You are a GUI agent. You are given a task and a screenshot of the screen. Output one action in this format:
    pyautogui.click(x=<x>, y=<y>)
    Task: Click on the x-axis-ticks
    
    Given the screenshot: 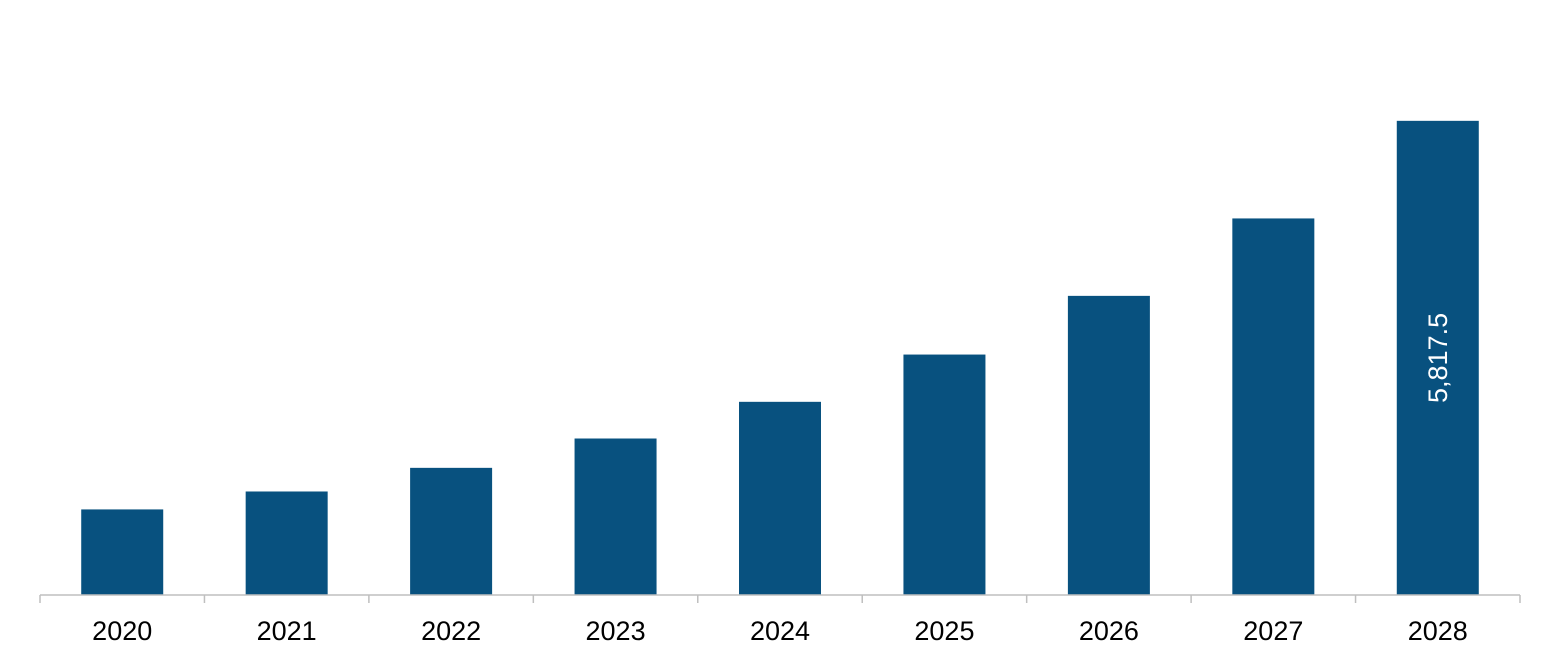 What is the action you would take?
    pyautogui.click(x=780, y=599)
    